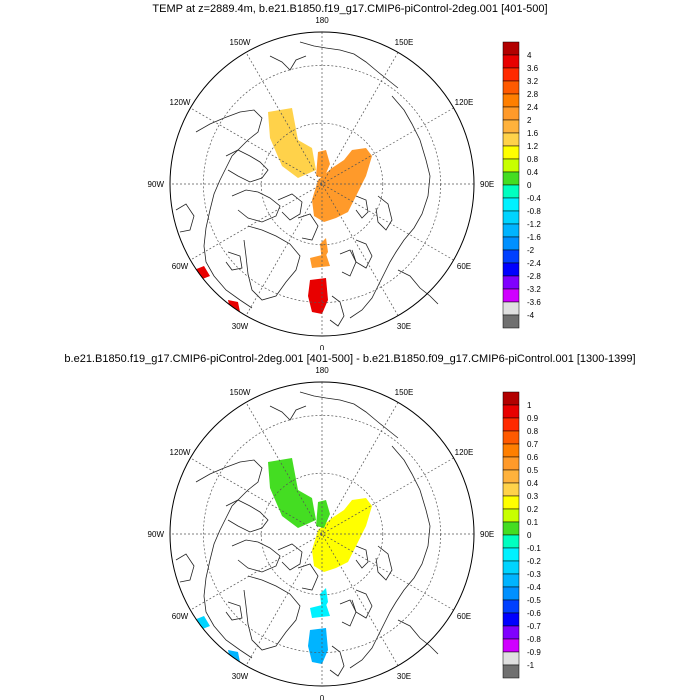  Describe the element at coordinates (534, 639) in the screenshot. I see `colorbar-tick-label: -0.8` at that location.